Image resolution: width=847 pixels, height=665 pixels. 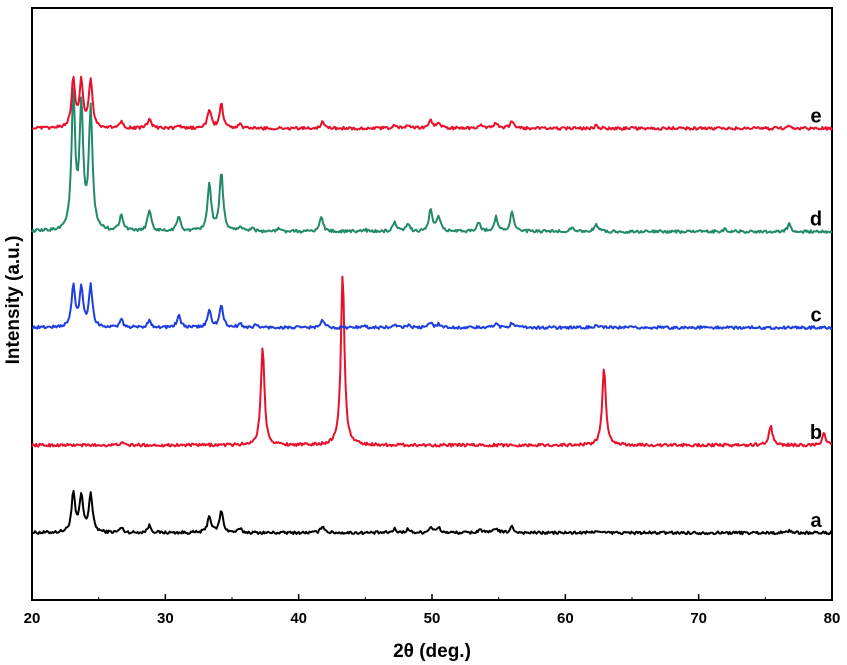 I want to click on series-label-e: e, so click(x=815, y=116).